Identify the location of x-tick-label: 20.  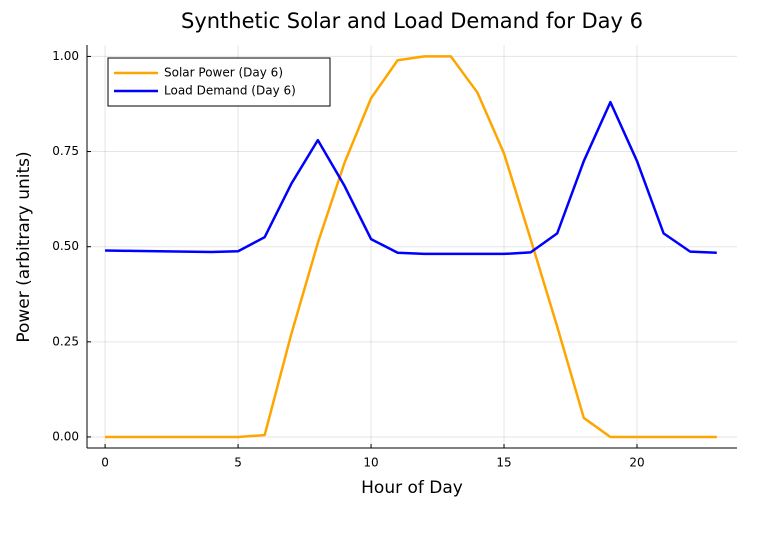
(636, 463).